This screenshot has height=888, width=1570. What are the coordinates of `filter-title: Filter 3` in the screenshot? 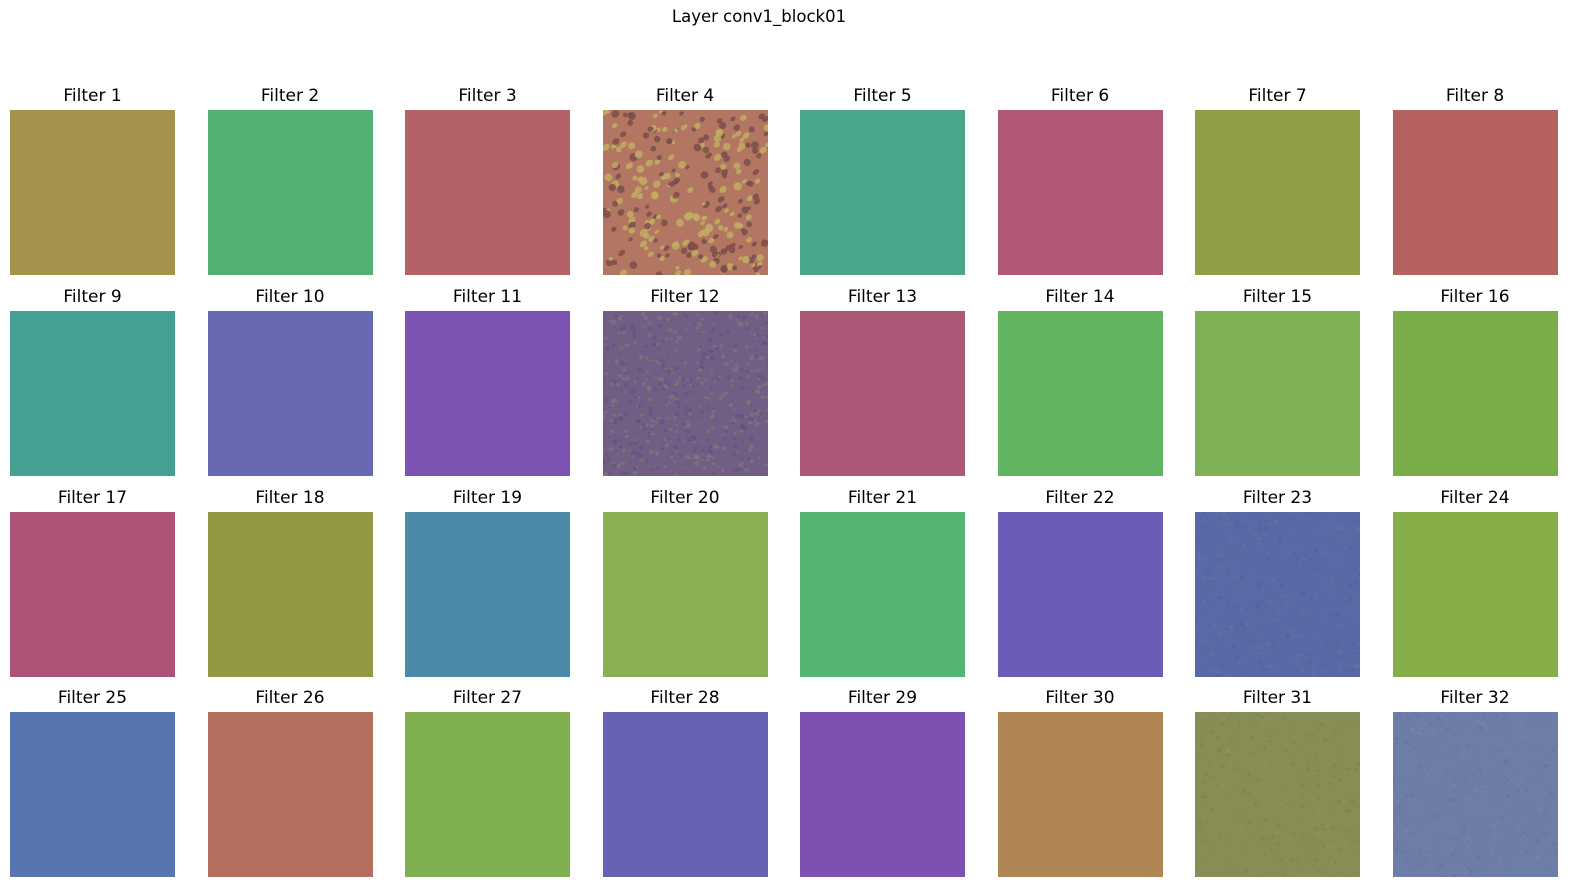 It's located at (487, 96).